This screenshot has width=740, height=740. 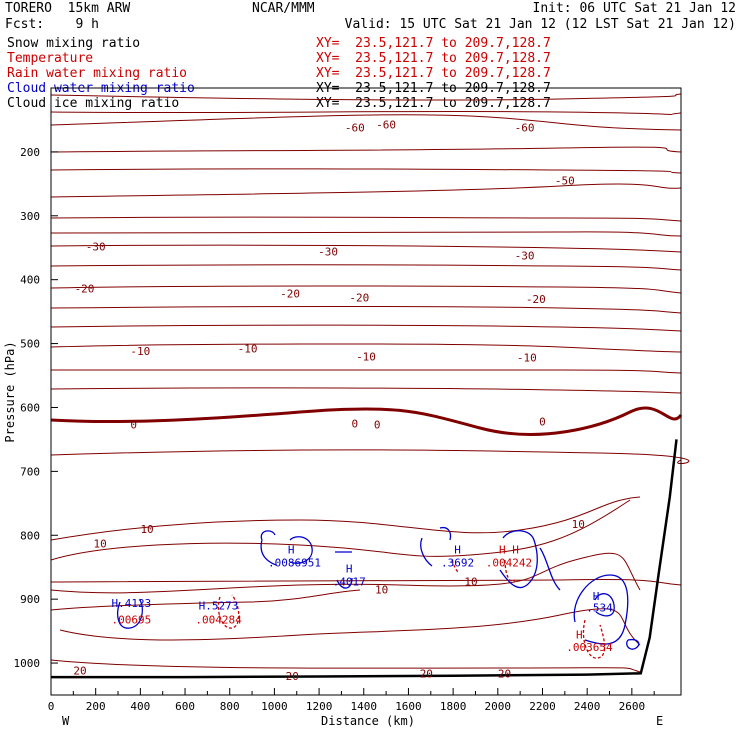 I want to click on y-tick-label: 800, so click(x=30, y=535).